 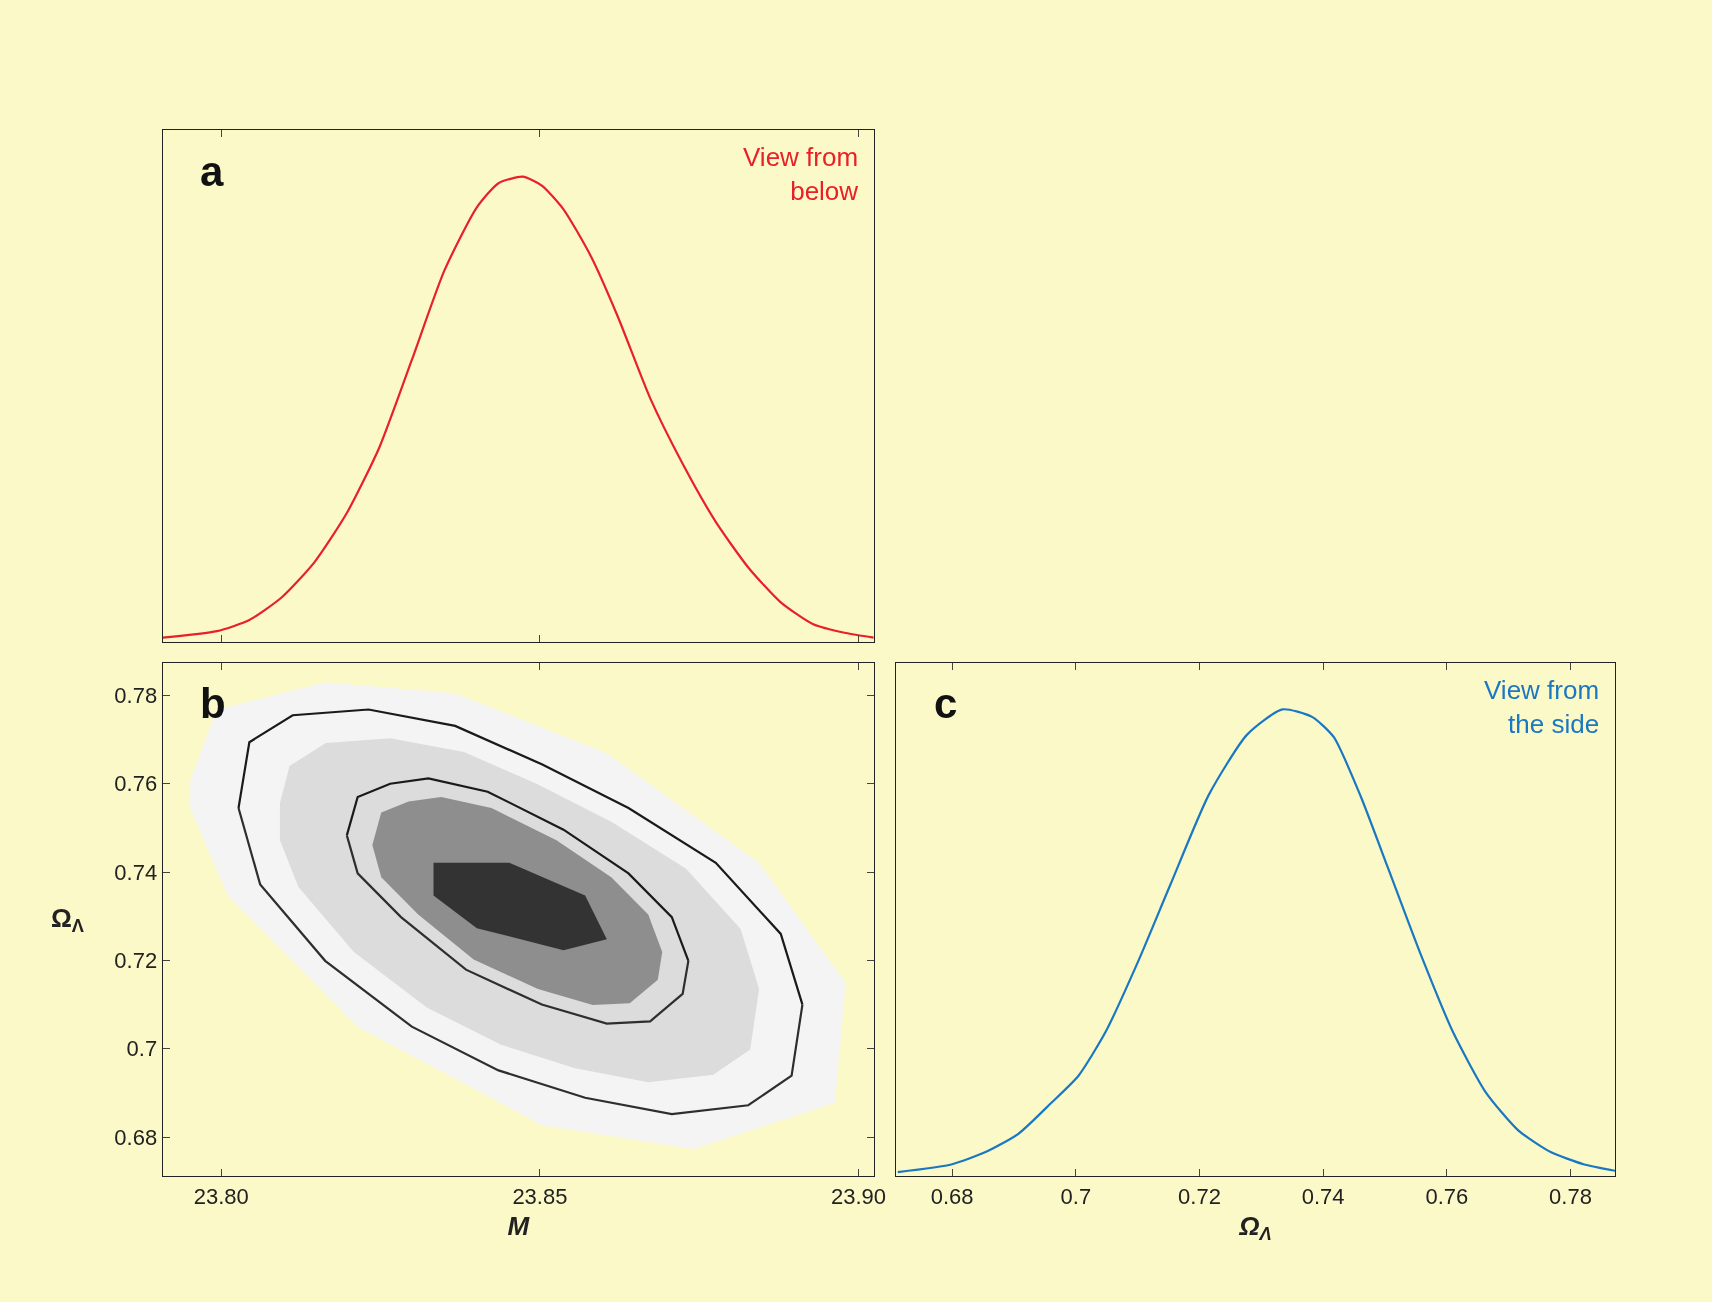 What do you see at coordinates (136, 961) in the screenshot?
I see `y-tick-label: 0.72` at bounding box center [136, 961].